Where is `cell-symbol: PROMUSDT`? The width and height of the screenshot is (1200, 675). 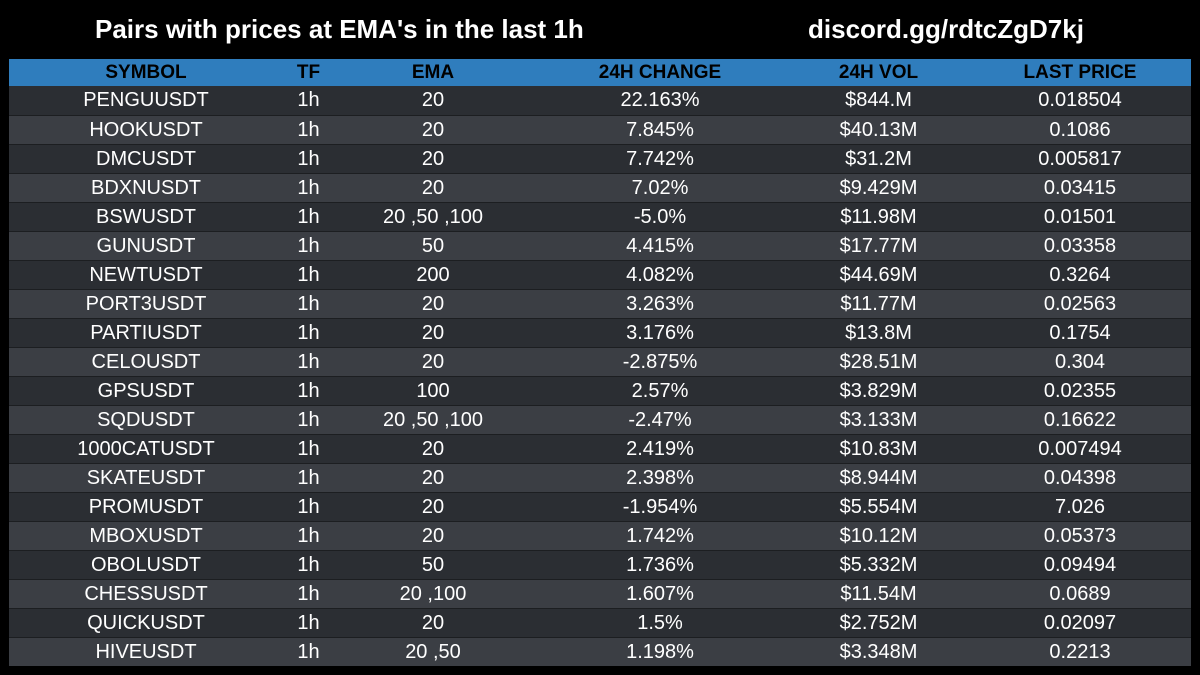 cell-symbol: PROMUSDT is located at coordinates (146, 506).